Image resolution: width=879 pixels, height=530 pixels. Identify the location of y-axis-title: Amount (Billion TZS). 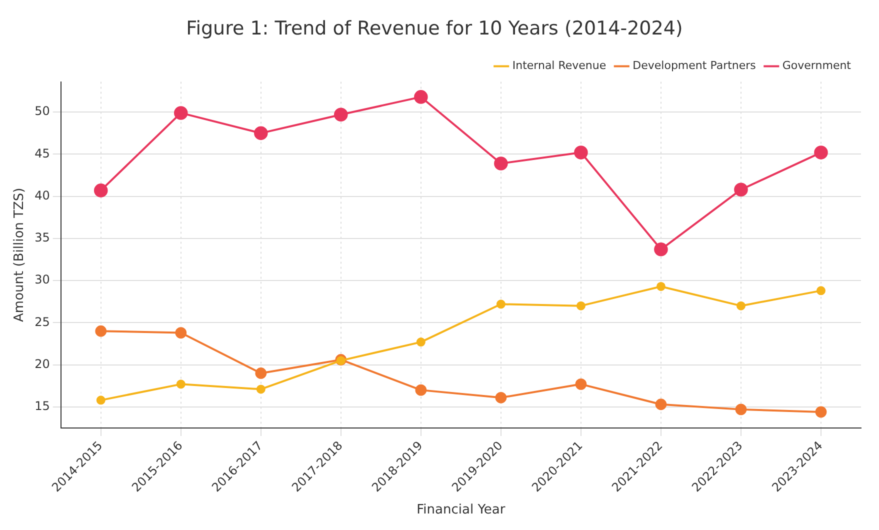
(20, 255).